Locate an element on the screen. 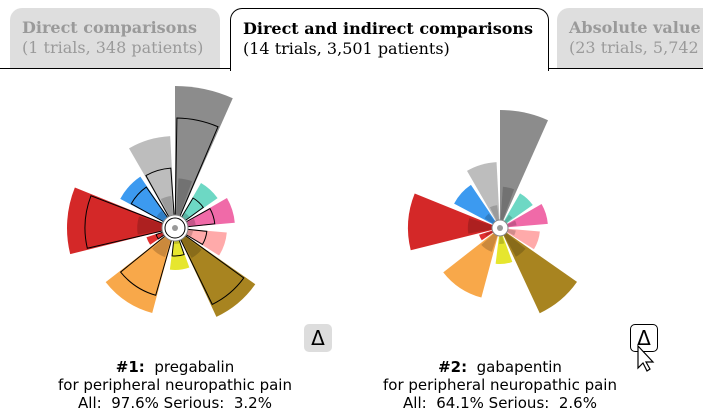 This screenshot has width=703, height=414. tab-title: Absolute value is located at coordinates (635, 27).